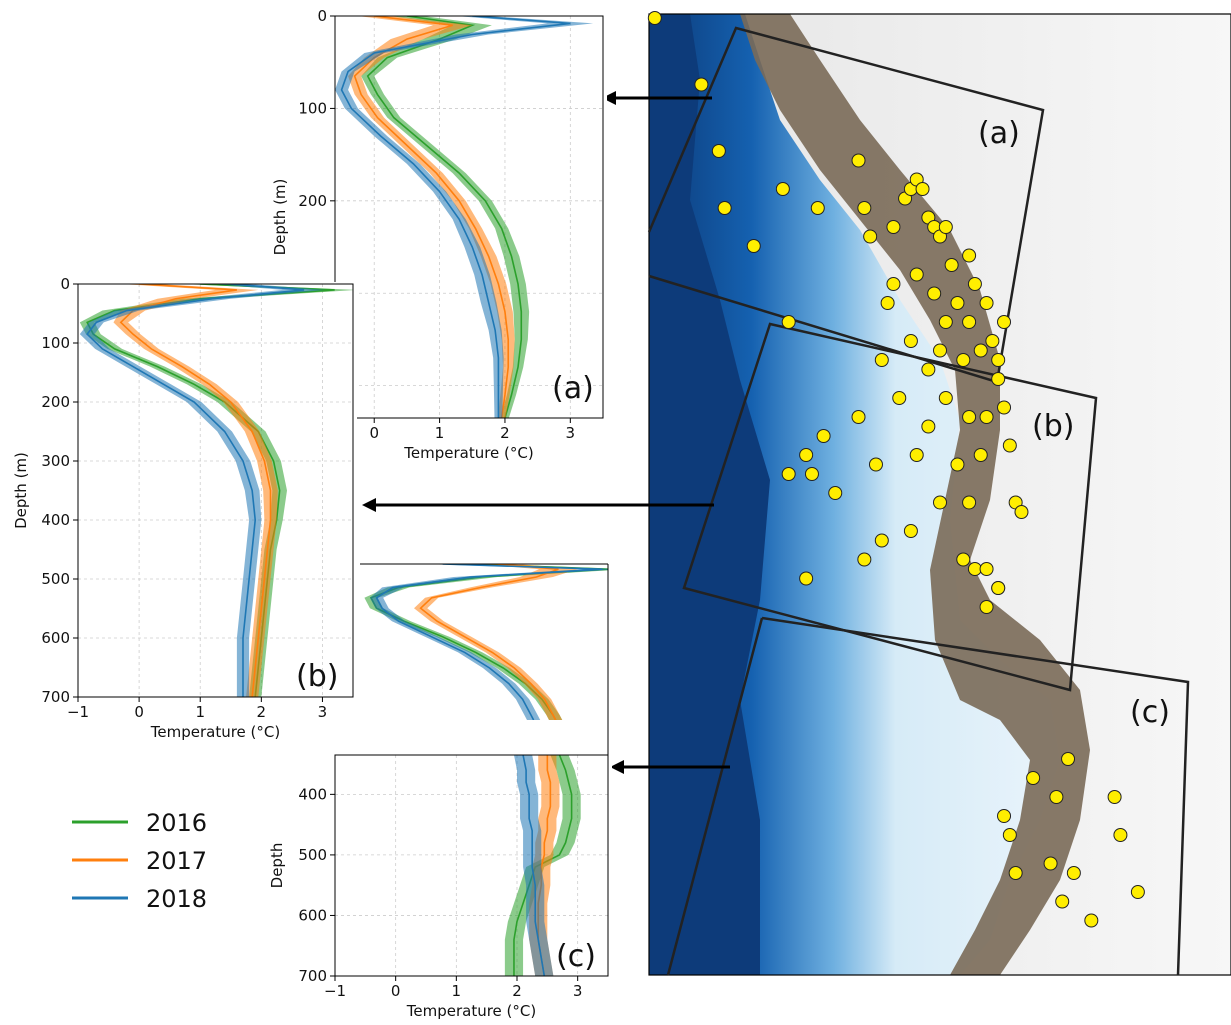 This screenshot has width=1231, height=1025. I want to click on y-axis-label: Depth (m), so click(21, 490).